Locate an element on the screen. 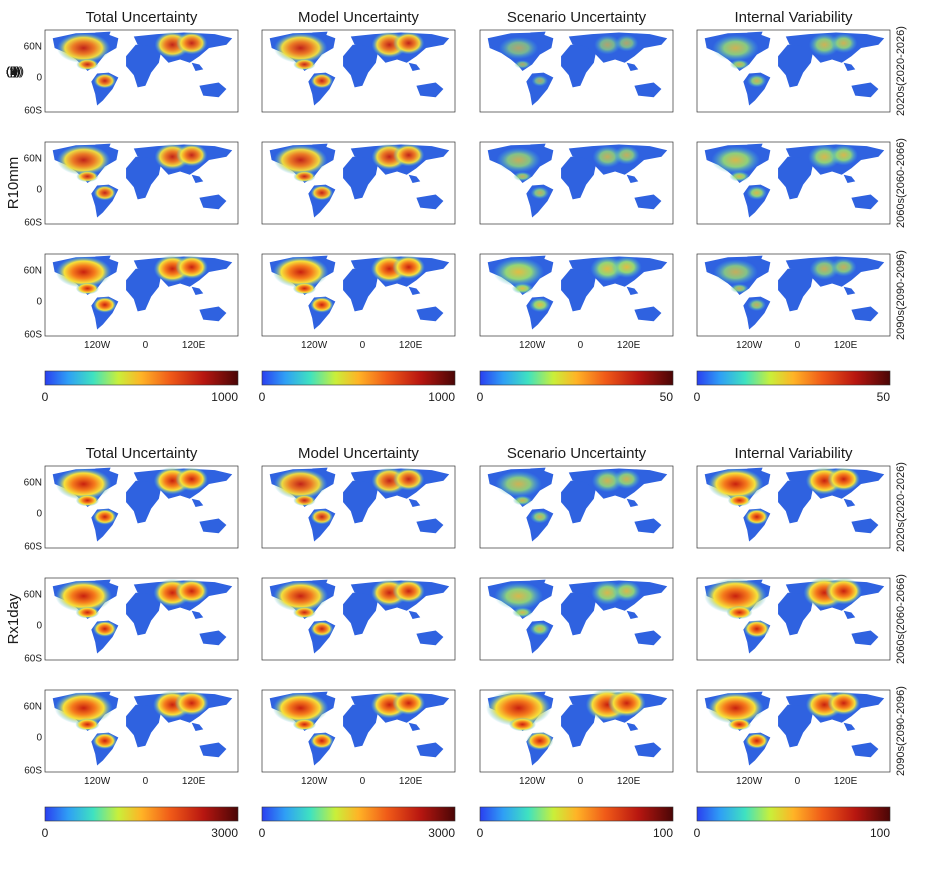  index-label: R10mm is located at coordinates (13, 183).